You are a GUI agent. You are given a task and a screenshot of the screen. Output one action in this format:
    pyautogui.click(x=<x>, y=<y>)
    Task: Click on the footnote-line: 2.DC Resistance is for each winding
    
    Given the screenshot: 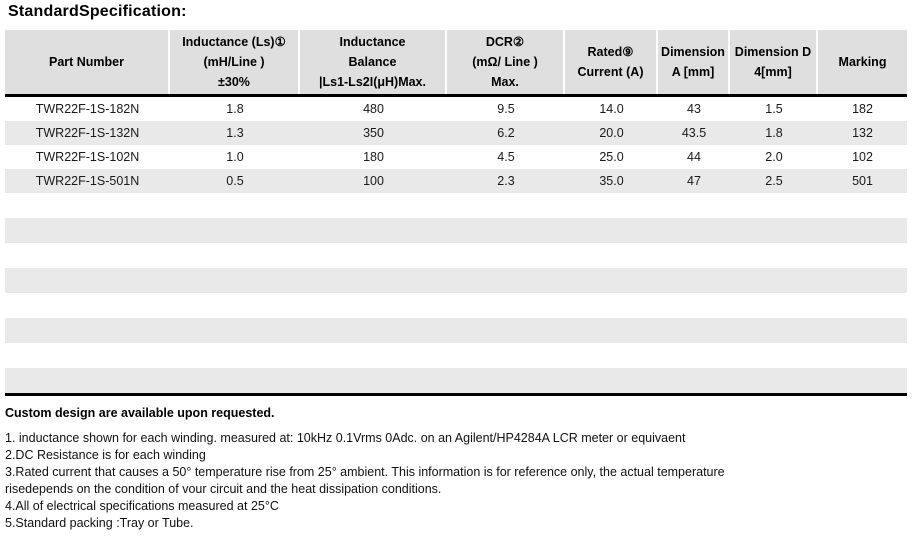 What is the action you would take?
    pyautogui.click(x=105, y=455)
    